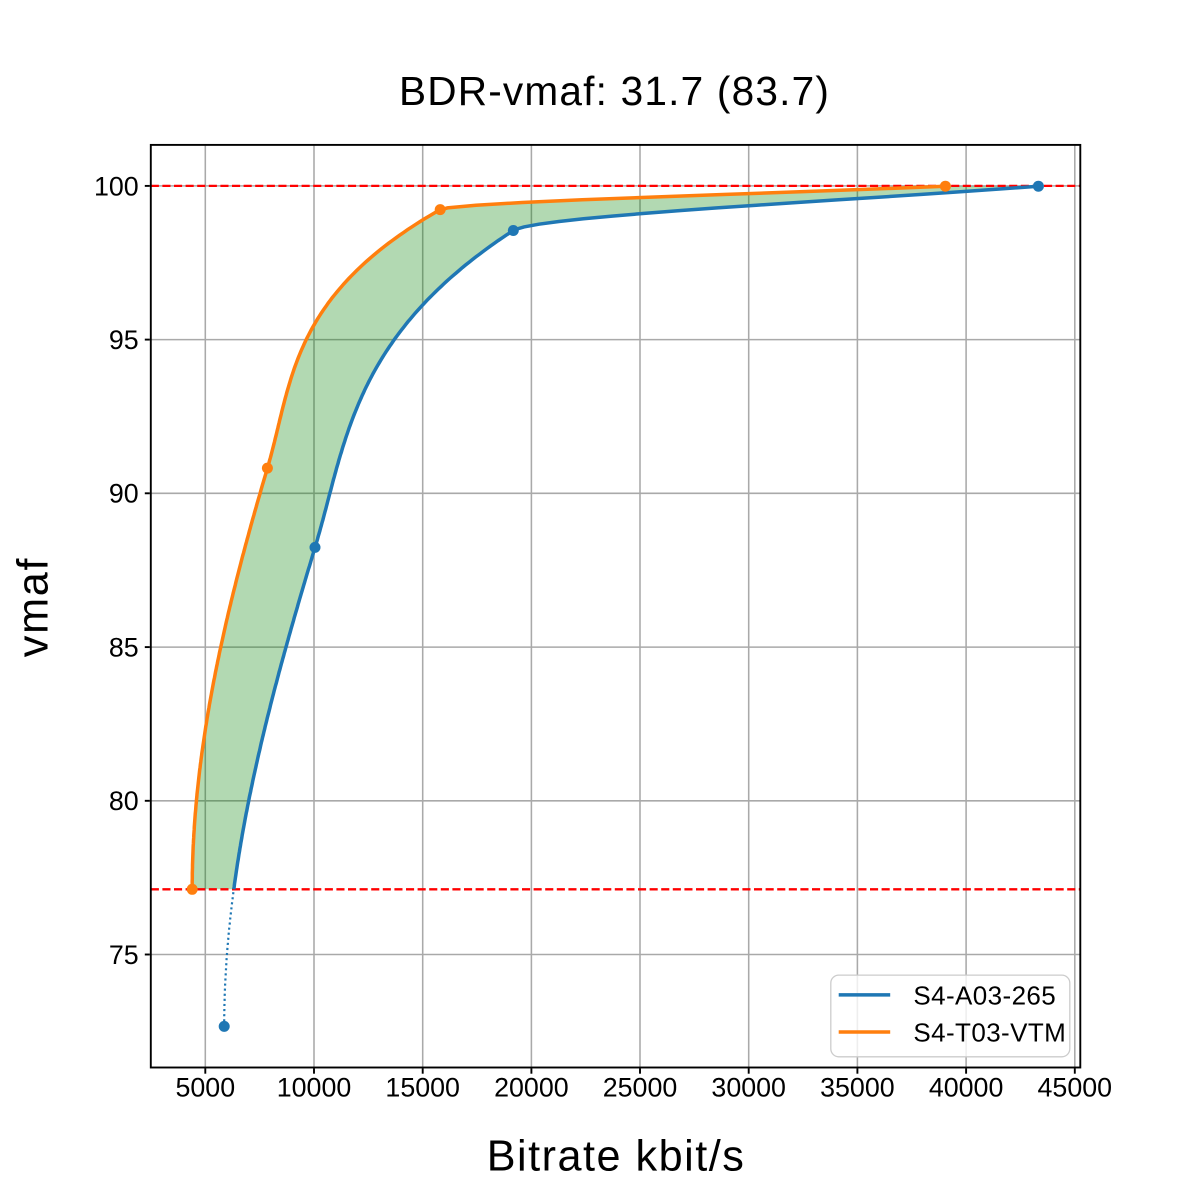  What do you see at coordinates (124, 494) in the screenshot?
I see `svg-text: 90` at bounding box center [124, 494].